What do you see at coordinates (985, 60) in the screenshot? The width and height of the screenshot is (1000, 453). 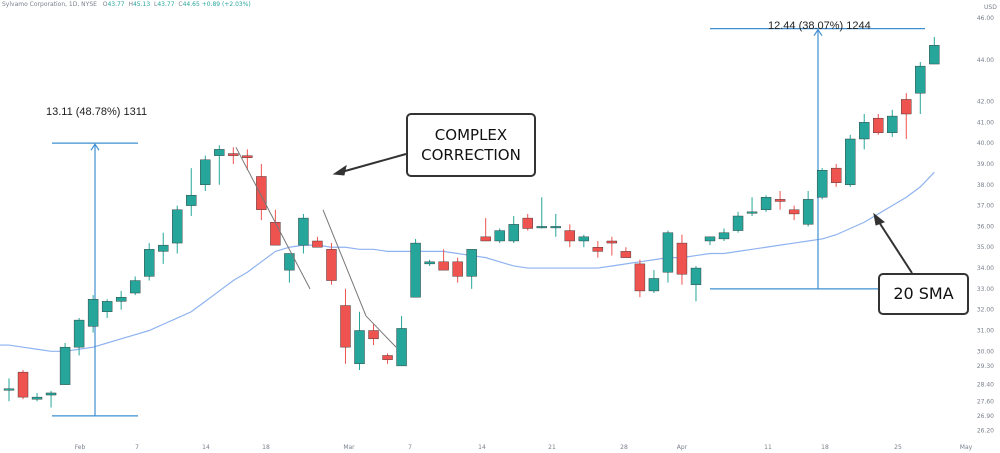 I see `y-tick-label: 44.00` at bounding box center [985, 60].